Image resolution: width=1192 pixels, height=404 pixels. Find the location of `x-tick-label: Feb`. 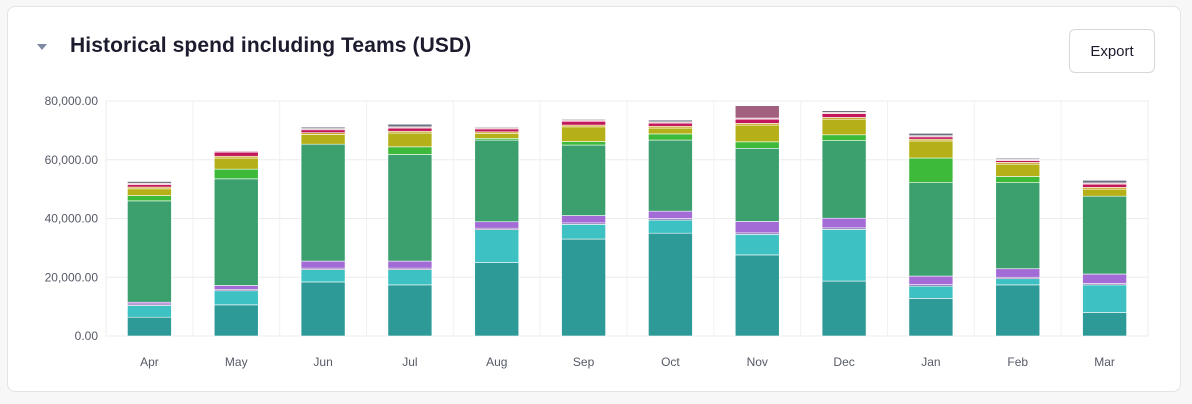

x-tick-label: Feb is located at coordinates (1017, 362).